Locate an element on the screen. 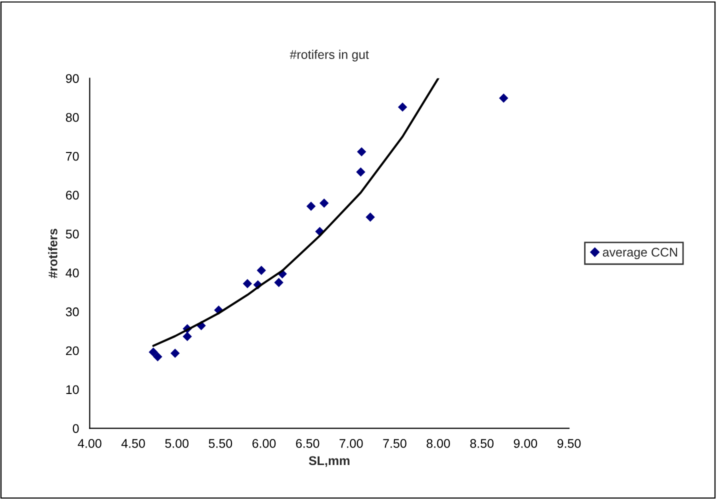 The image size is (717, 499). y-tick-label: 30 is located at coordinates (72, 311).